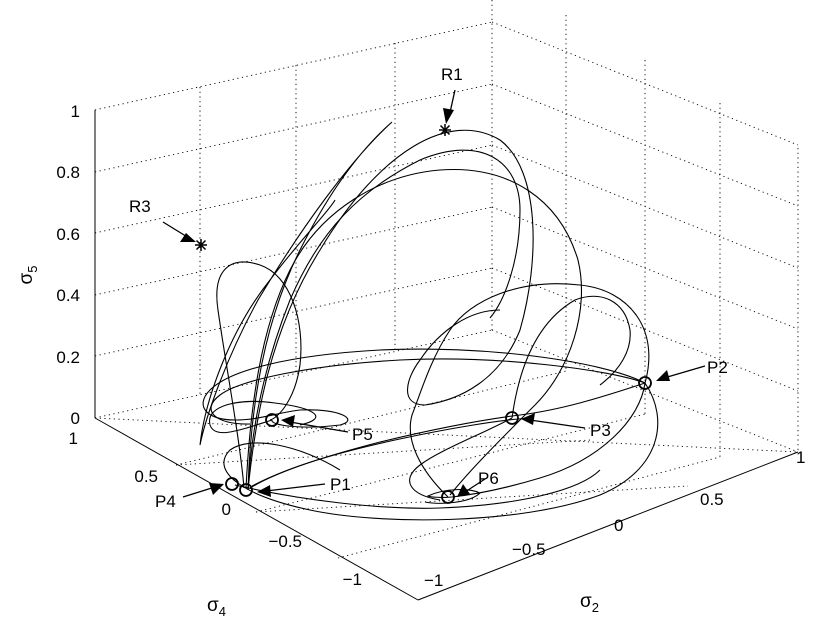 This screenshot has height=619, width=819. I want to click on x-tick-label: 1, so click(800, 457).